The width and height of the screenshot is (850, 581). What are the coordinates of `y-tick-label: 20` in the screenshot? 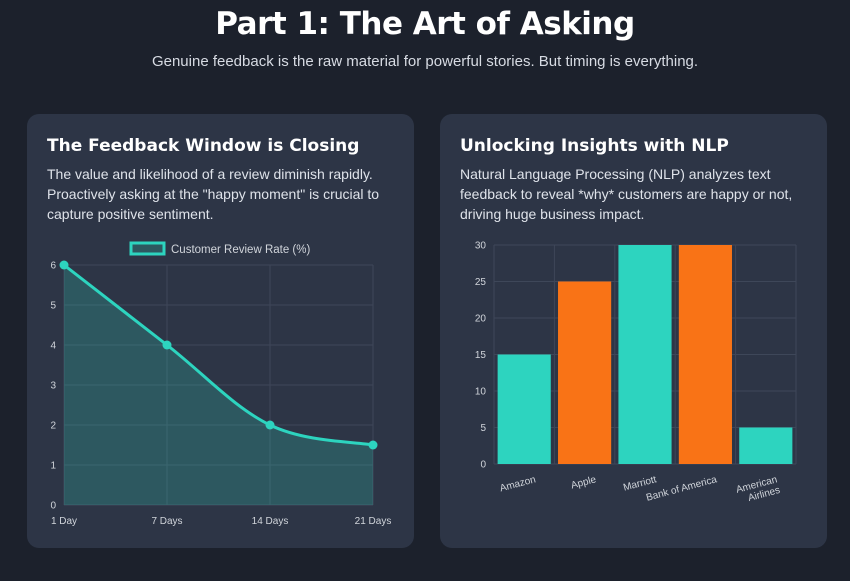 It's located at (481, 319).